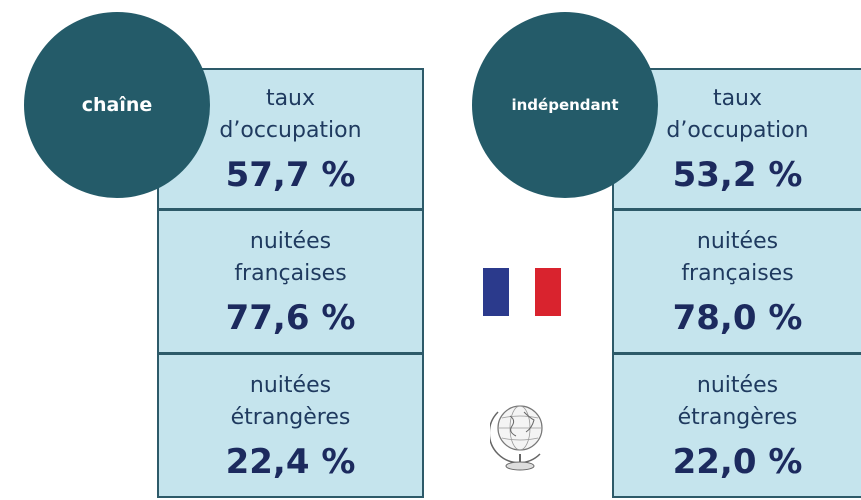 The width and height of the screenshot is (861, 500). What do you see at coordinates (737, 317) in the screenshot?
I see `value: 78,0 %` at bounding box center [737, 317].